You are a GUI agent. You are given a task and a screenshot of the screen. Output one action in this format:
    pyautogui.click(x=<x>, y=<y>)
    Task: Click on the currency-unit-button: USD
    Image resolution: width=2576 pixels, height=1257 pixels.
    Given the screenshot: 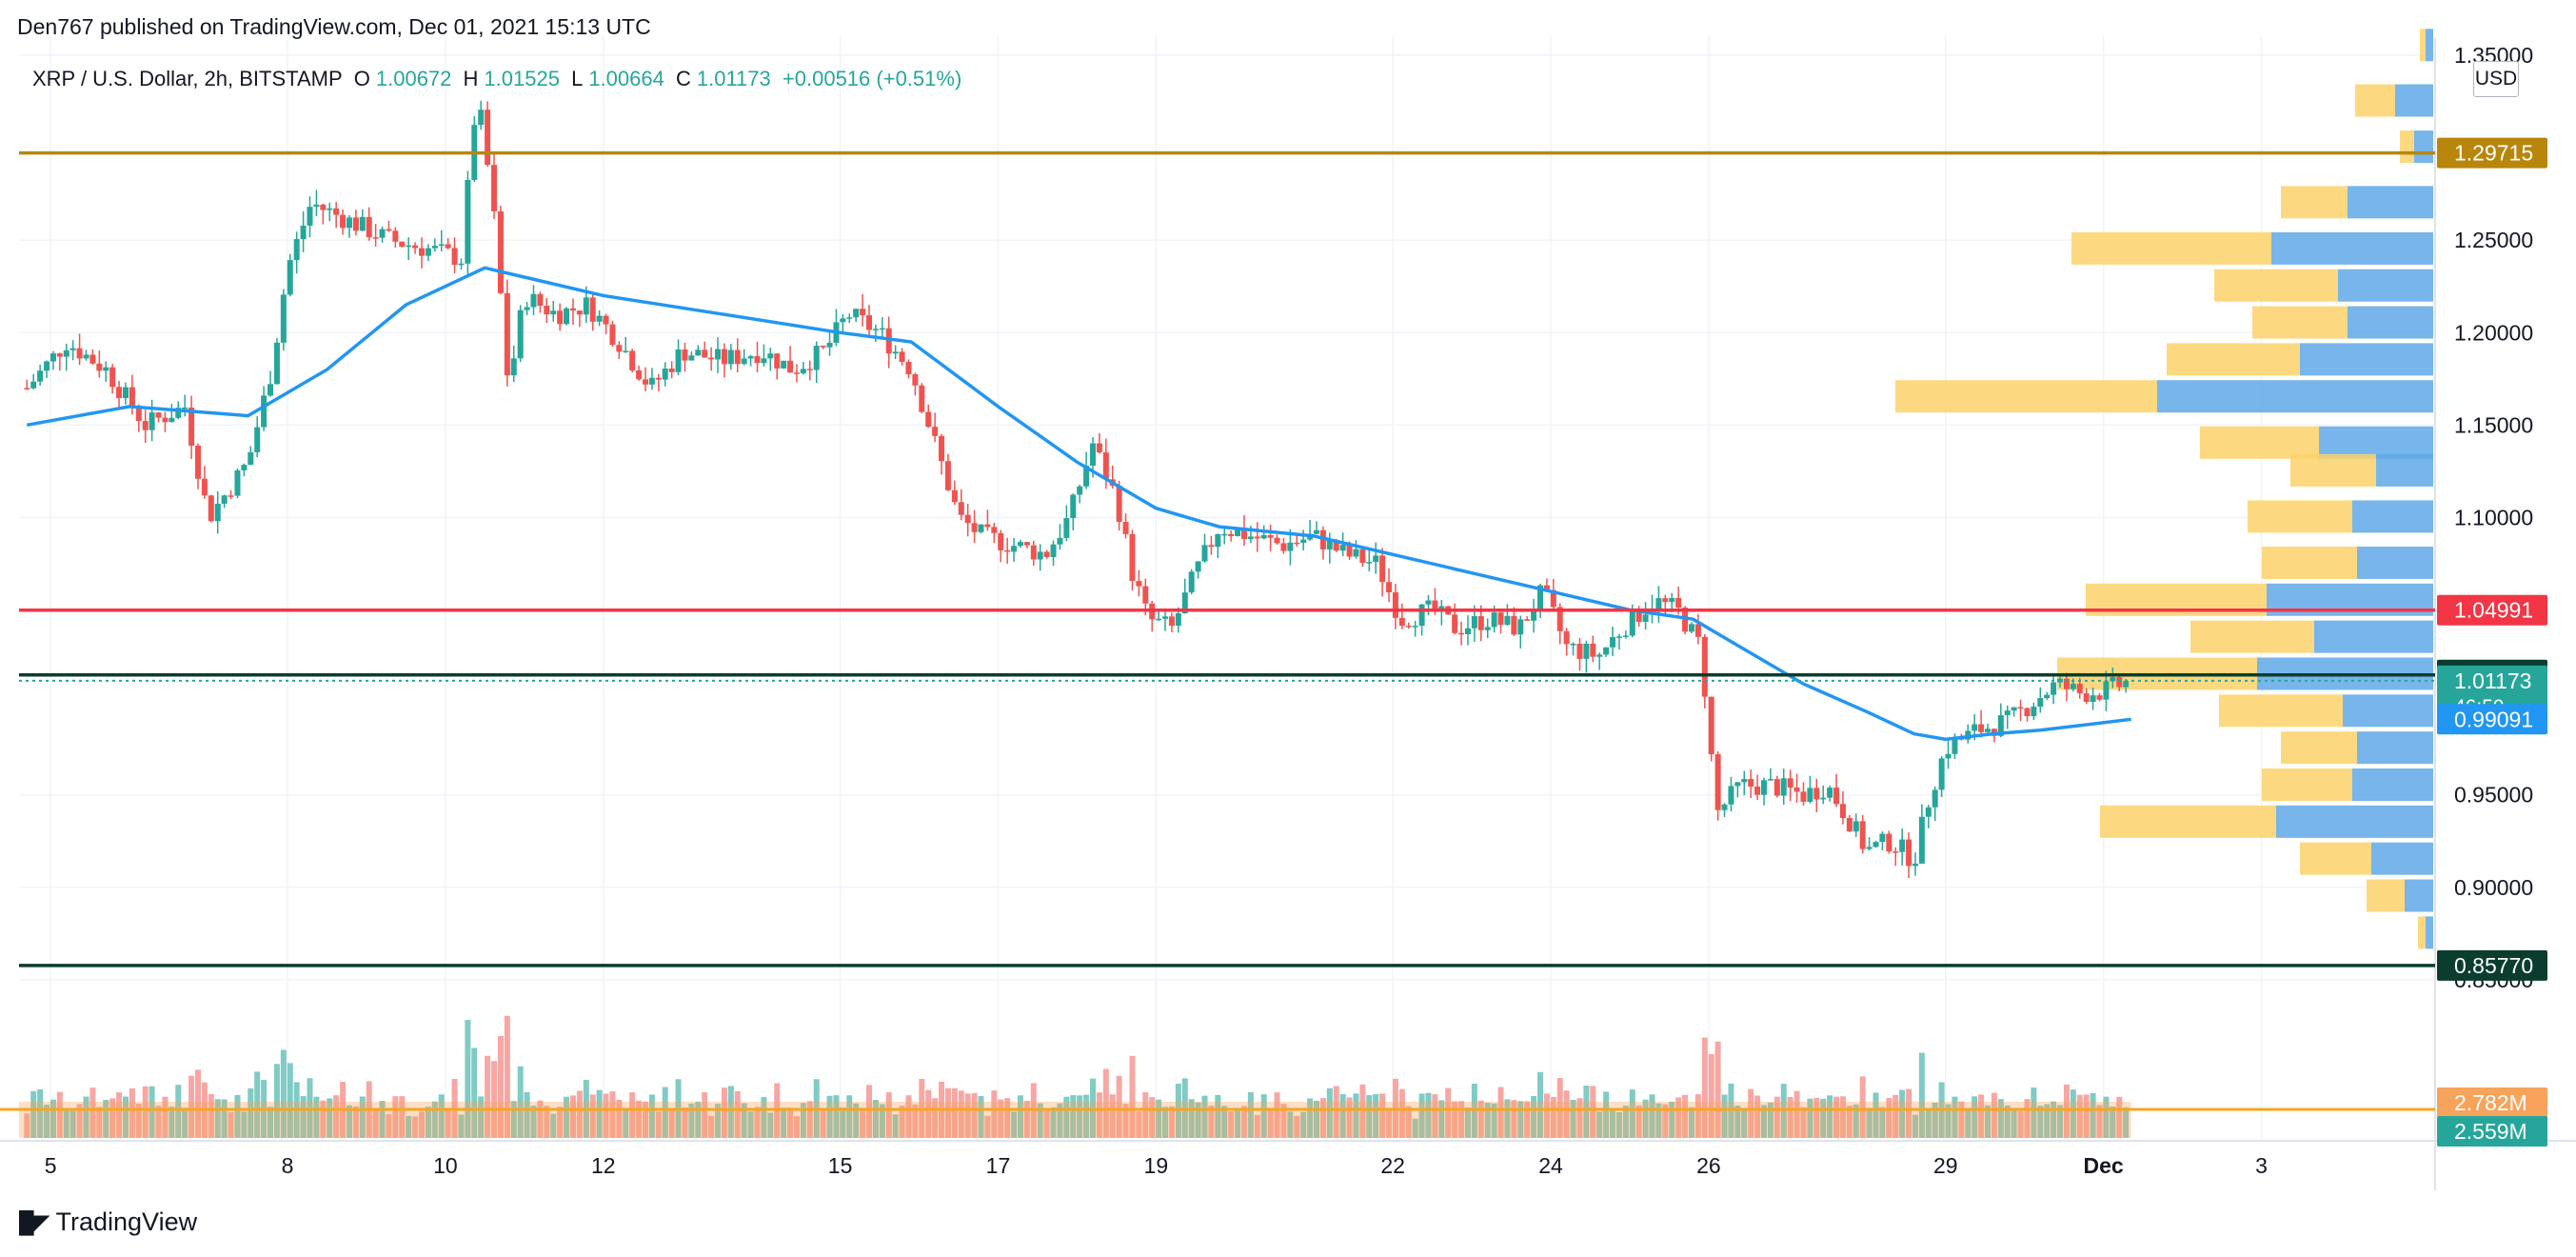 What is the action you would take?
    pyautogui.click(x=2496, y=79)
    